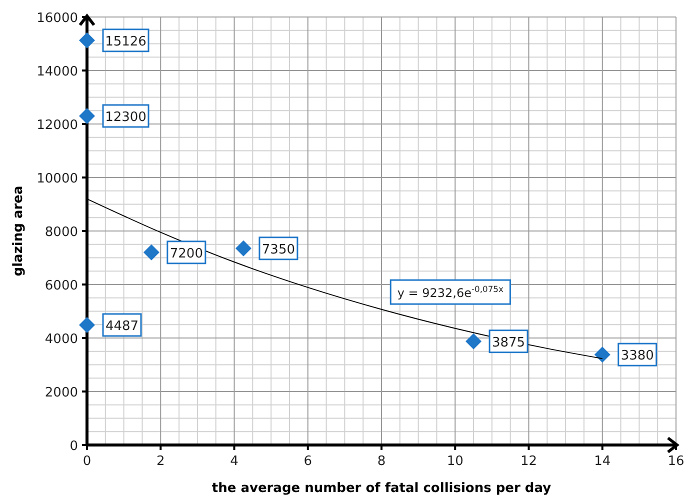  What do you see at coordinates (57, 72) in the screenshot?
I see `y-tick-label: 14000` at bounding box center [57, 72].